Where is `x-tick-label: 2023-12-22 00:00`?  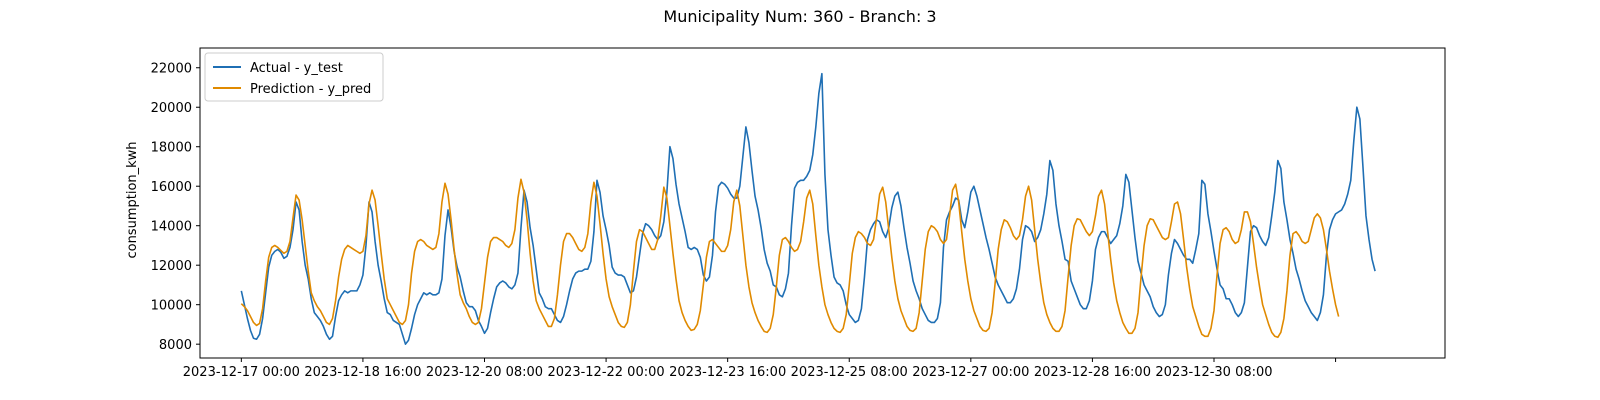
x-tick-label: 2023-12-22 00:00 is located at coordinates (606, 372).